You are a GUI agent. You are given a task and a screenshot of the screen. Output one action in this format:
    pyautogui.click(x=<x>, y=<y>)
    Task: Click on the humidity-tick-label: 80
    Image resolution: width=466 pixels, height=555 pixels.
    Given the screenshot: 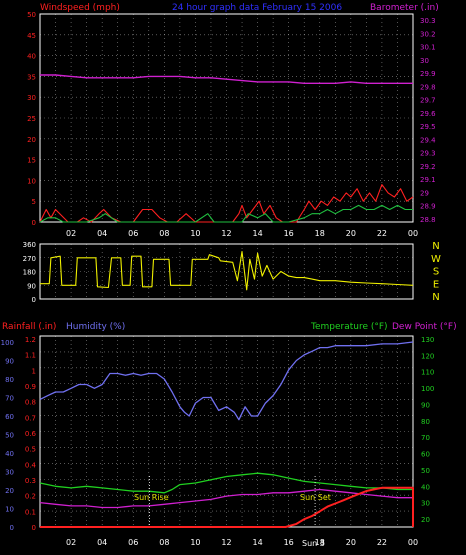 What is the action you would take?
    pyautogui.click(x=9, y=380)
    